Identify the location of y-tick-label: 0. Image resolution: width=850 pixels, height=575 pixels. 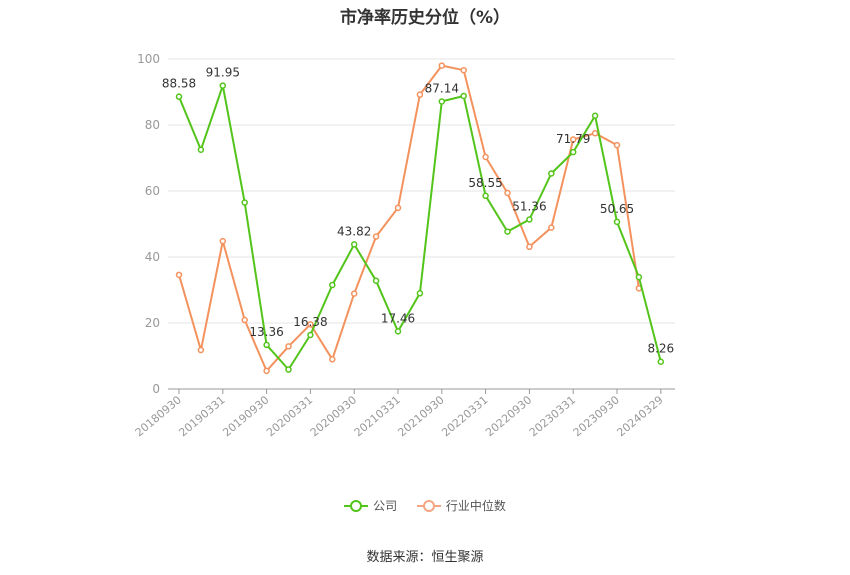
(156, 389).